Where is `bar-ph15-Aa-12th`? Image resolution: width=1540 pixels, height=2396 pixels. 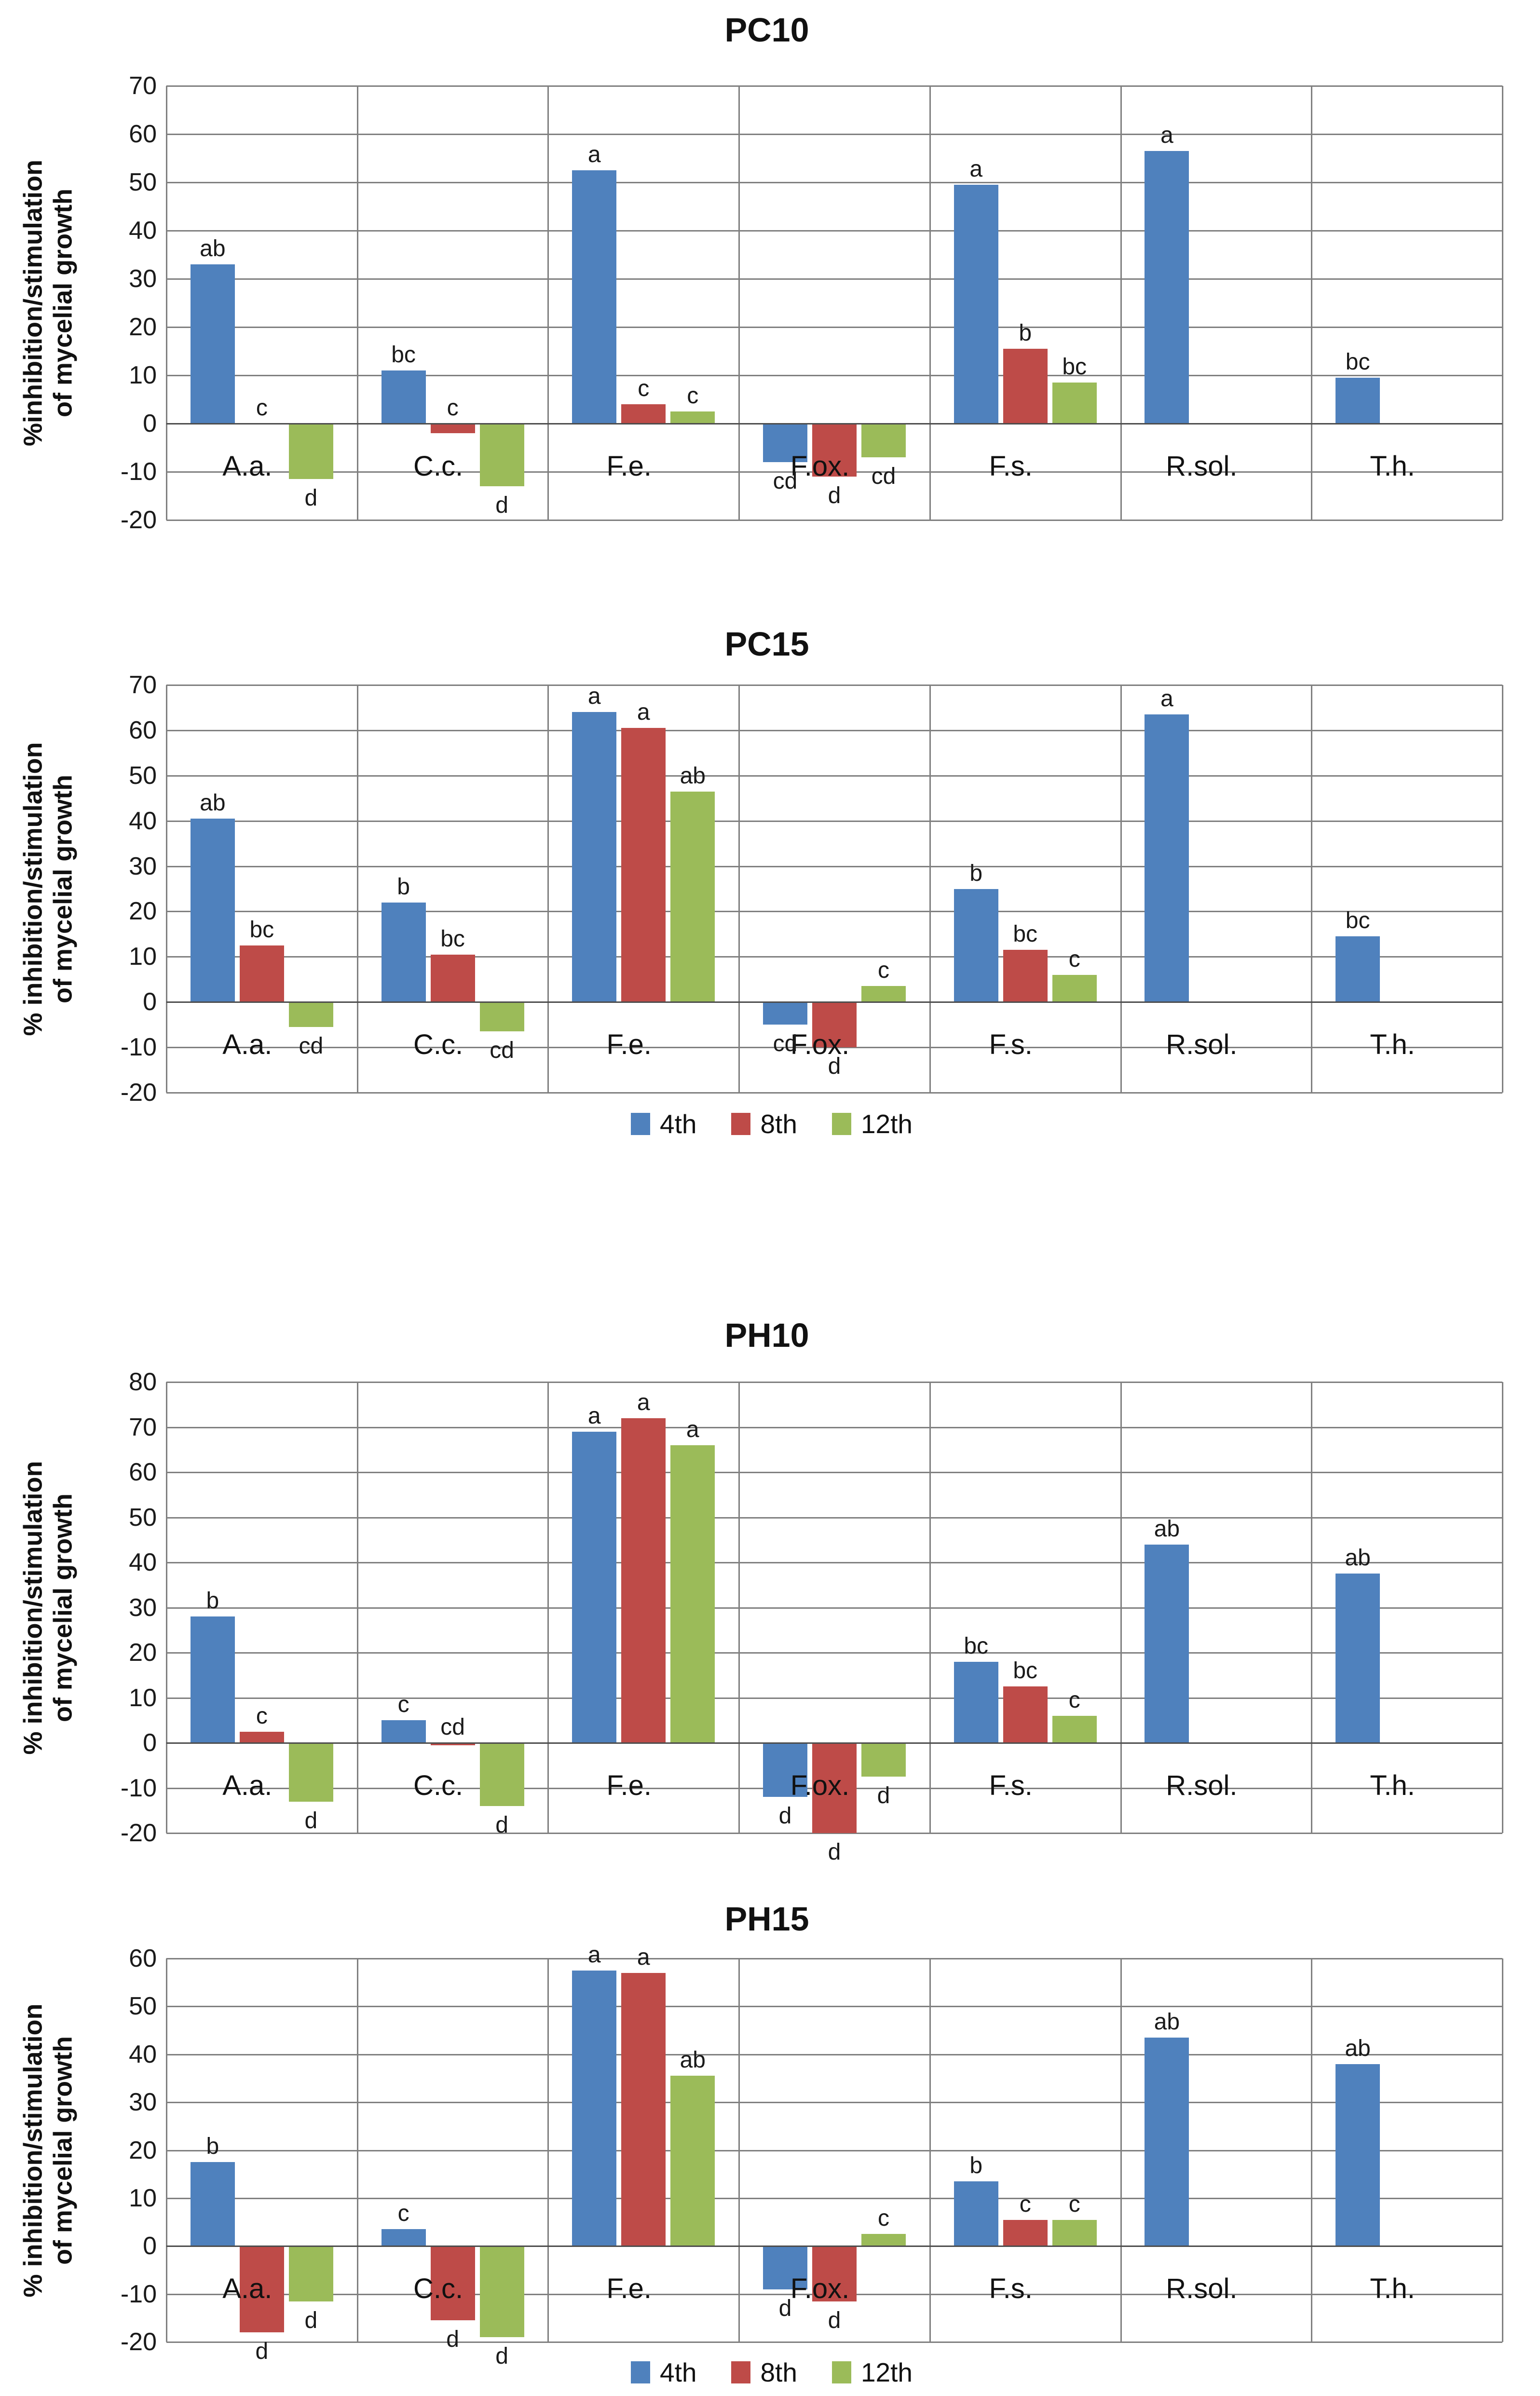
bar-ph15-Aa-12th is located at coordinates (310, 2273).